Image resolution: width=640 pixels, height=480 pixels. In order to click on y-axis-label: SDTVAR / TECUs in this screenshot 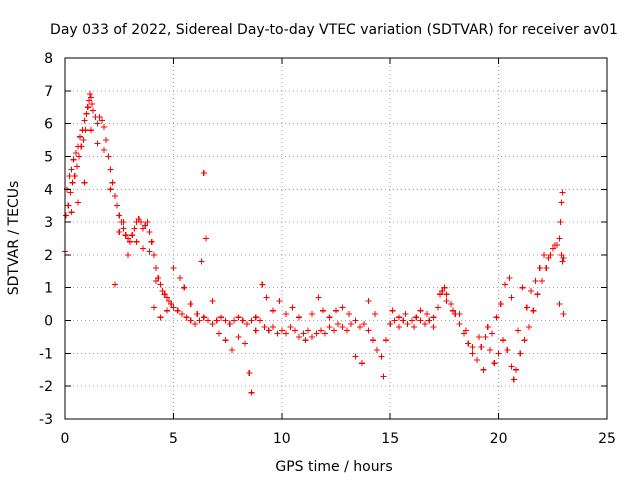, I will do `click(14, 238)`.